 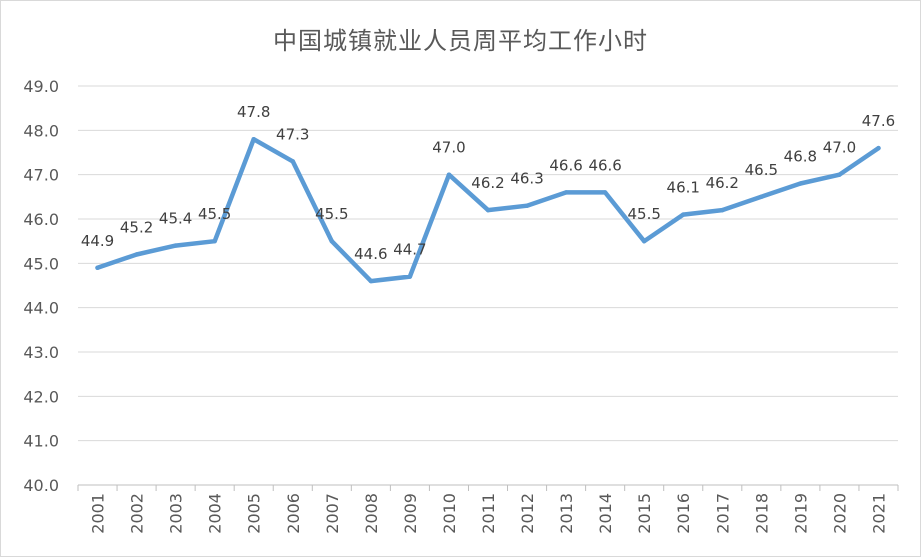 What do you see at coordinates (449, 513) in the screenshot?
I see `x-tick-label: 2010` at bounding box center [449, 513].